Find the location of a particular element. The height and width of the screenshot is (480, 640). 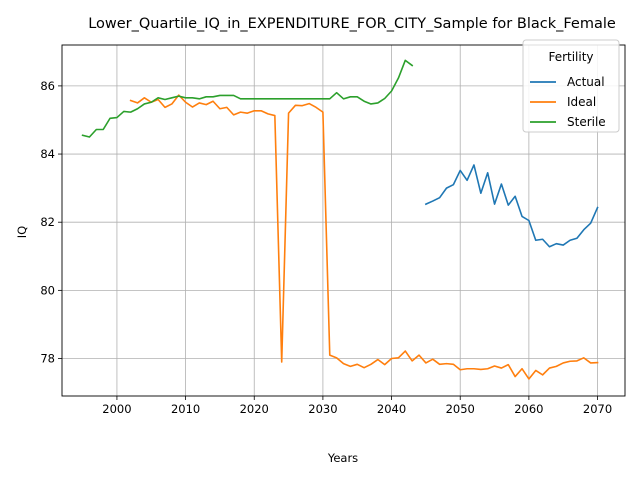

y-tick-label: 84 is located at coordinates (47, 154).